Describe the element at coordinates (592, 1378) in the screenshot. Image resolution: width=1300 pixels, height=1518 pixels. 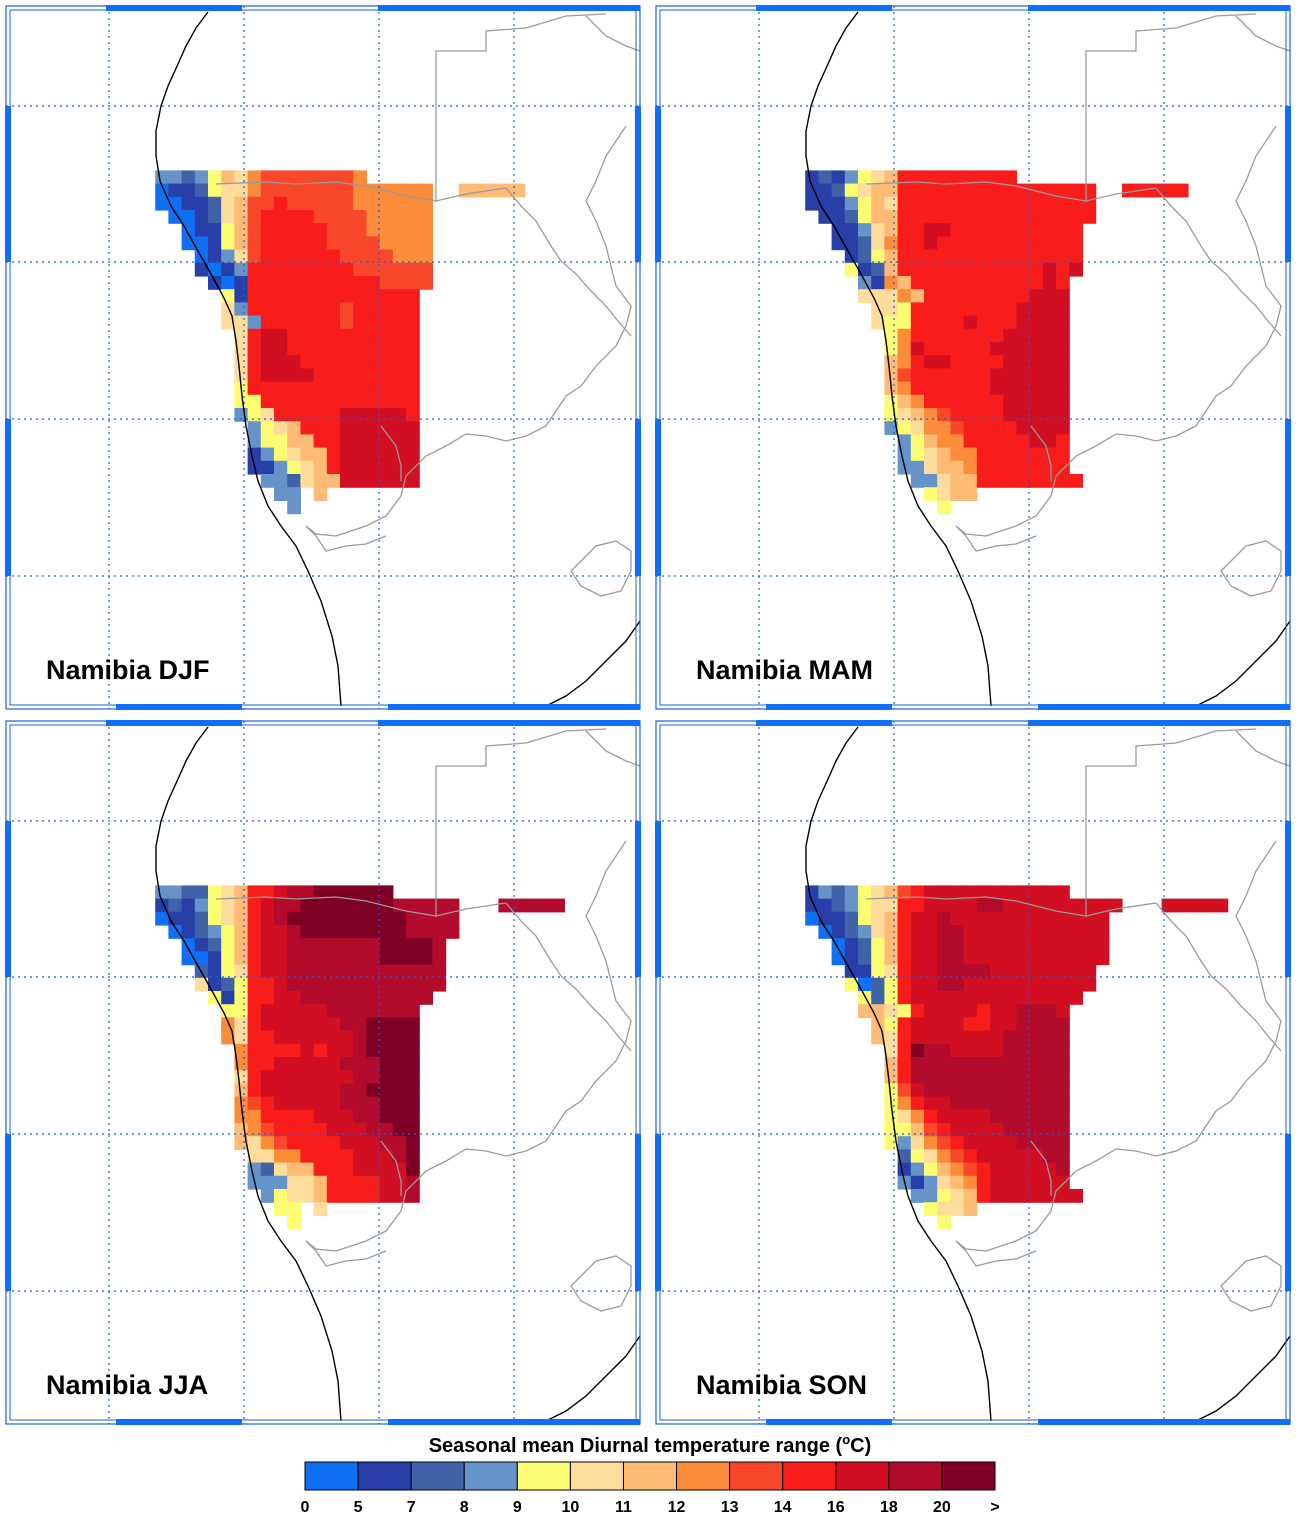
I see `coastline` at that location.